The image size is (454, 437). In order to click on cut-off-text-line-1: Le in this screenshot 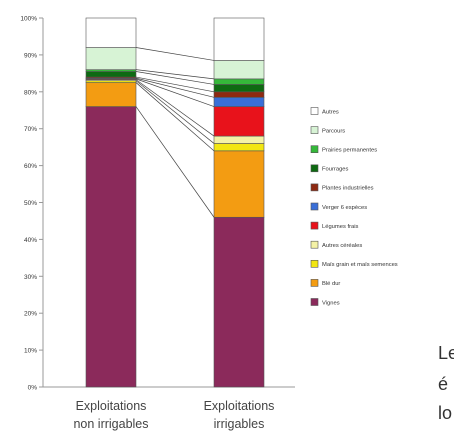, I will do `click(446, 353)`.